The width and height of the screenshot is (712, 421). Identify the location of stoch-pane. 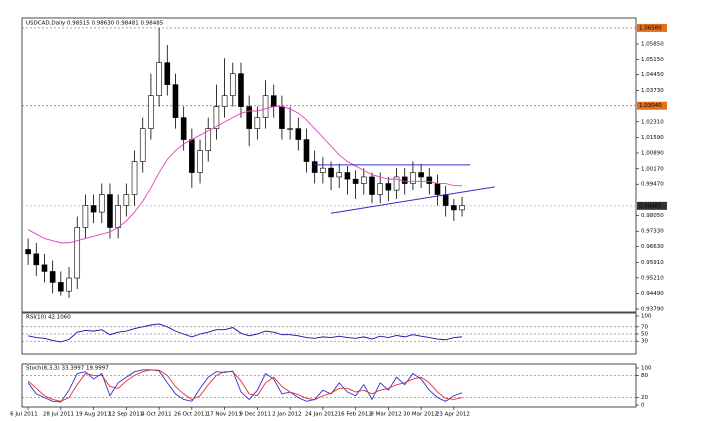
(329, 385).